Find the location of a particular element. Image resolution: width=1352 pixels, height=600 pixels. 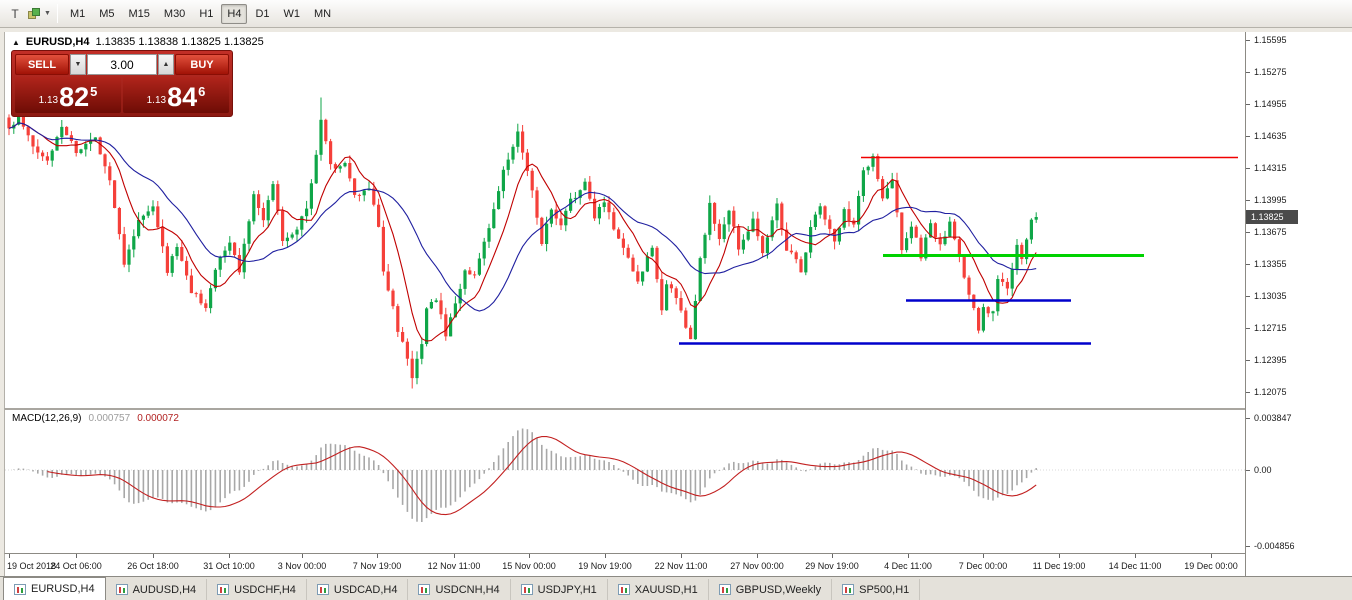

time-axis-label: 11 Dec 19:00 is located at coordinates (1059, 566).